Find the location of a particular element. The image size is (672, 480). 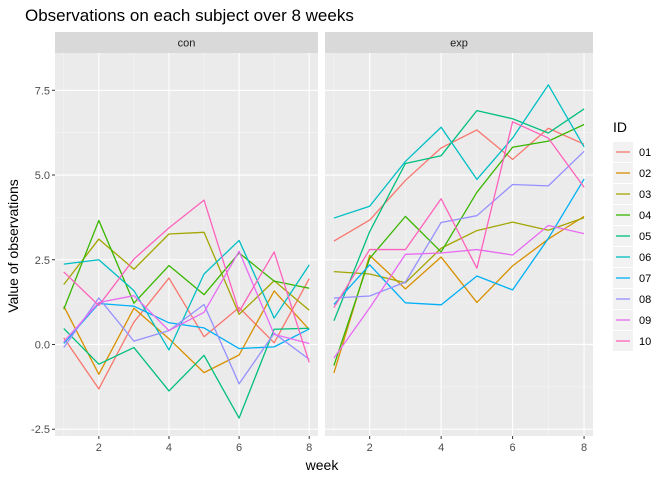

legend-label: 04 is located at coordinates (645, 216).